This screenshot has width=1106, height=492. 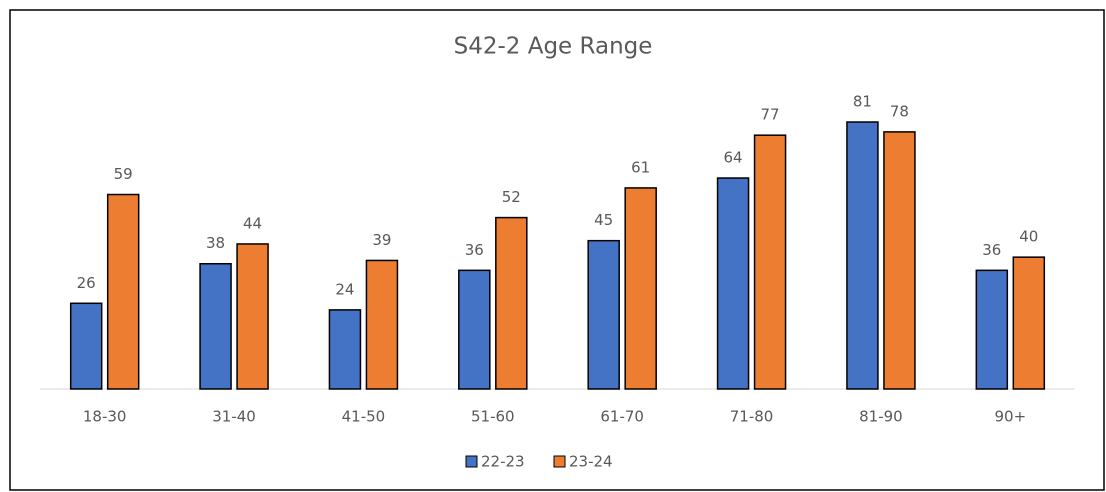 I want to click on chart-title: S42-2 Age Range, so click(x=553, y=47).